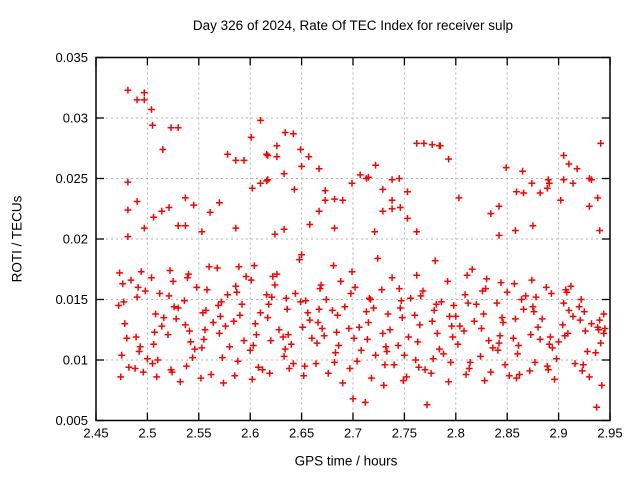 The width and height of the screenshot is (640, 480). What do you see at coordinates (71, 420) in the screenshot?
I see `y-tick-label: 0.005` at bounding box center [71, 420].